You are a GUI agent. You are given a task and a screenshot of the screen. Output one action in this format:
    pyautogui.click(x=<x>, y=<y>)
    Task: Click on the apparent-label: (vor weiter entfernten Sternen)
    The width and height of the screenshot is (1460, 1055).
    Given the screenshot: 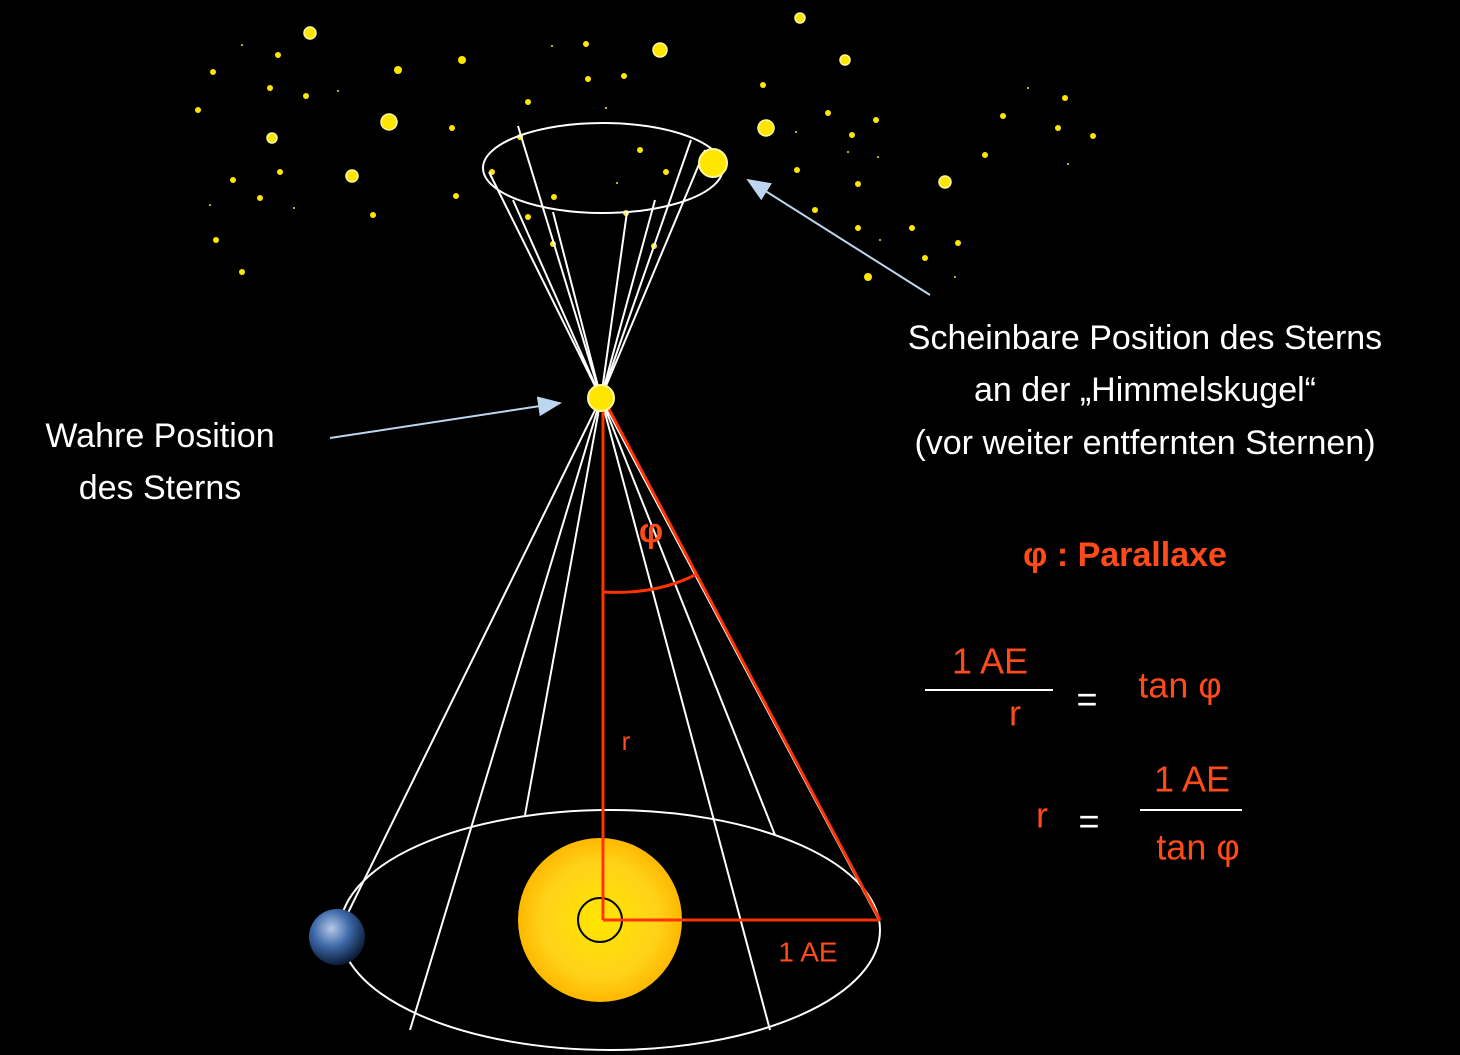 What is the action you would take?
    pyautogui.click(x=1144, y=443)
    